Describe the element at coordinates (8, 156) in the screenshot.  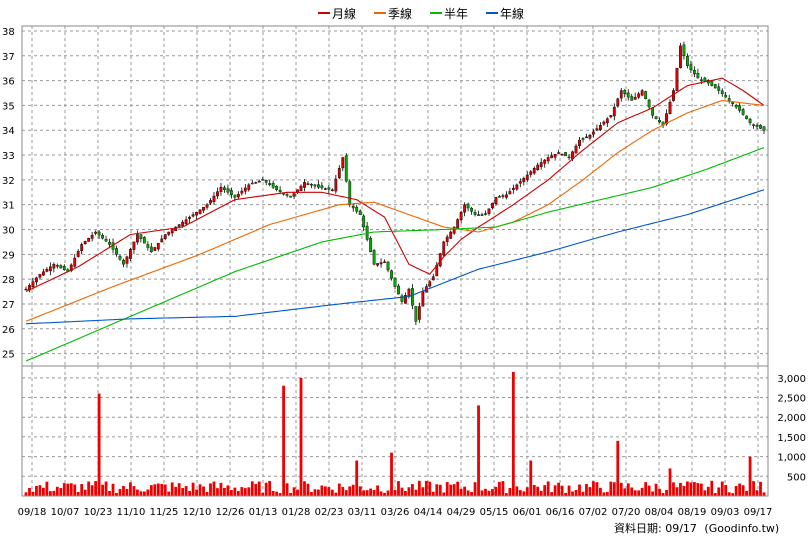
I see `price-tick-label: 33` at that location.